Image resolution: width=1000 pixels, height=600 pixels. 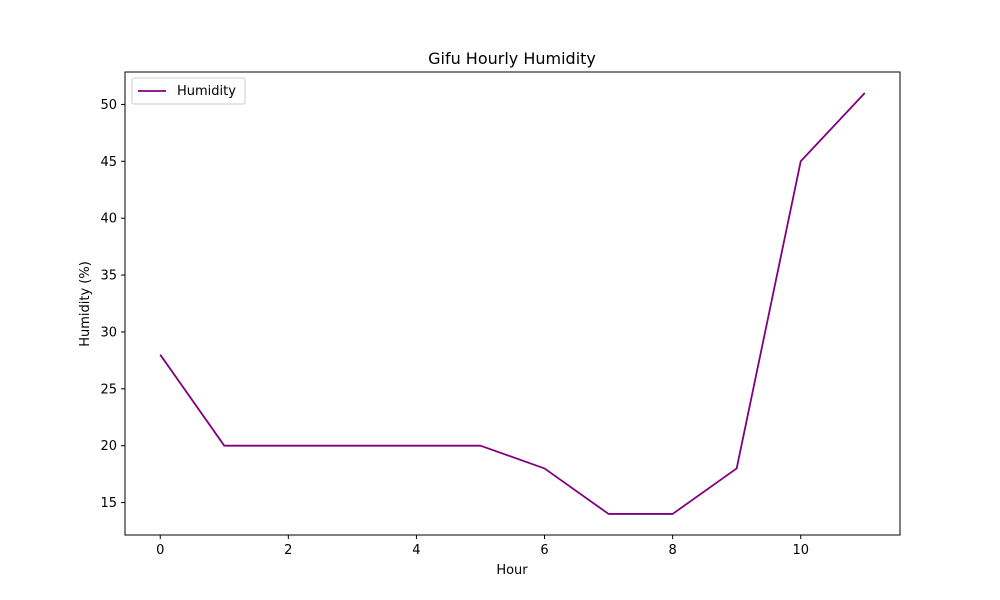 I want to click on x-tick-label: 4, so click(x=416, y=550).